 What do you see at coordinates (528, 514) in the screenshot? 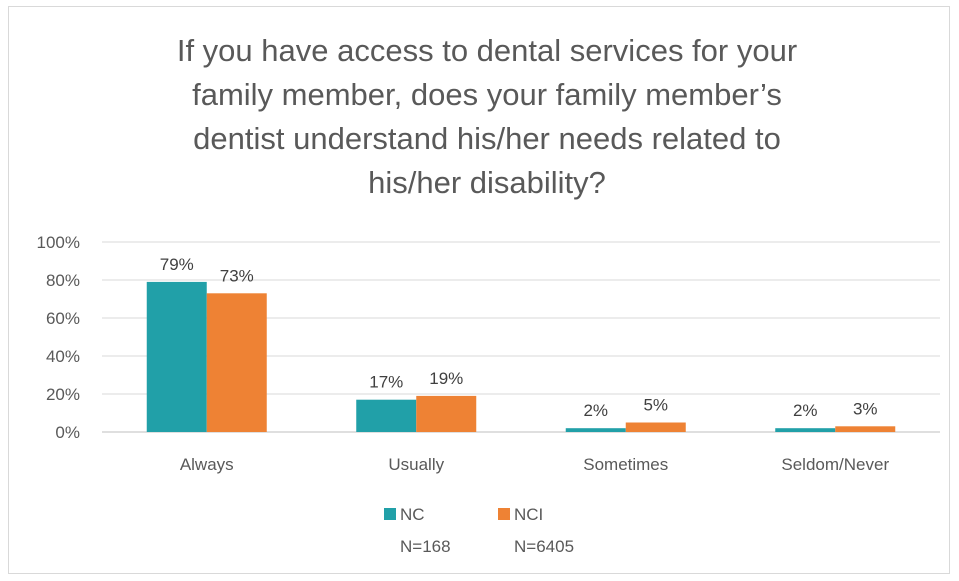
I see `legend-label-nci: NCI` at bounding box center [528, 514].